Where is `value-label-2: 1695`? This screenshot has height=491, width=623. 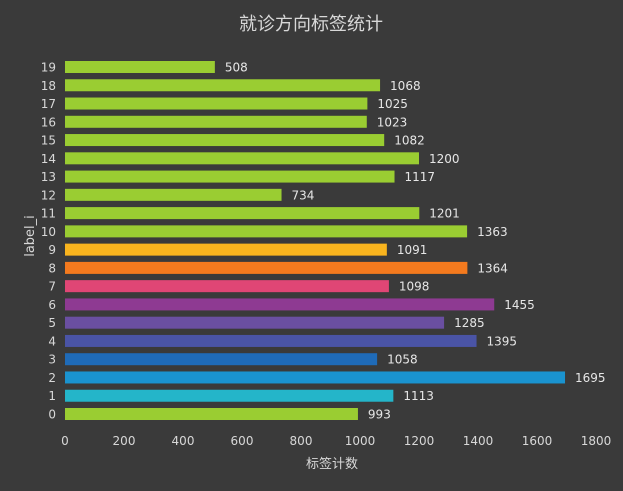 value-label-2: 1695 is located at coordinates (590, 378).